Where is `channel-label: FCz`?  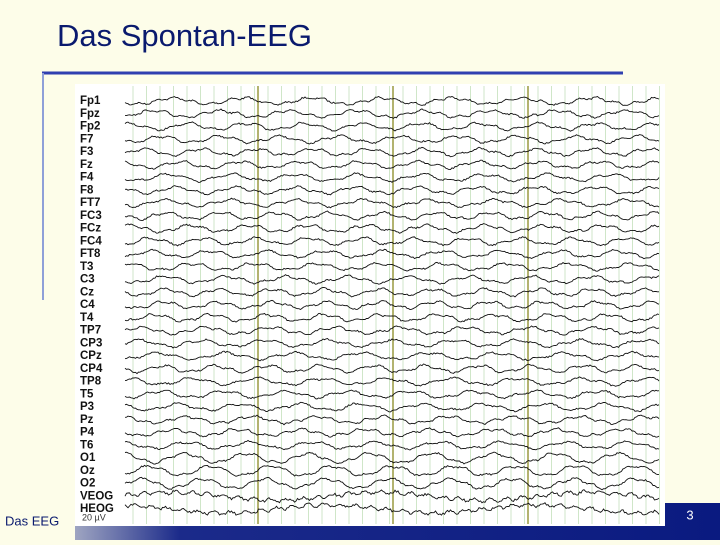 channel-label: FCz is located at coordinates (90, 229).